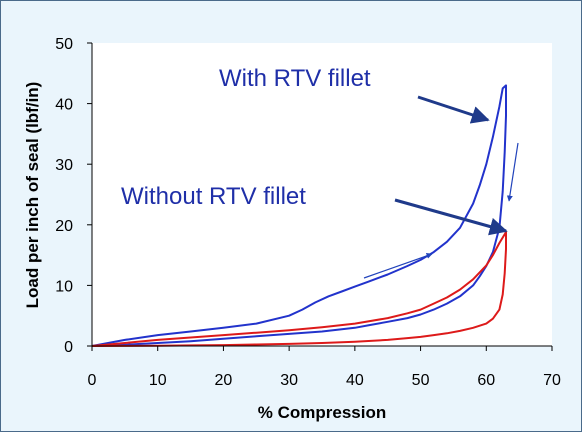  I want to click on y-tick-label: 30, so click(64, 165).